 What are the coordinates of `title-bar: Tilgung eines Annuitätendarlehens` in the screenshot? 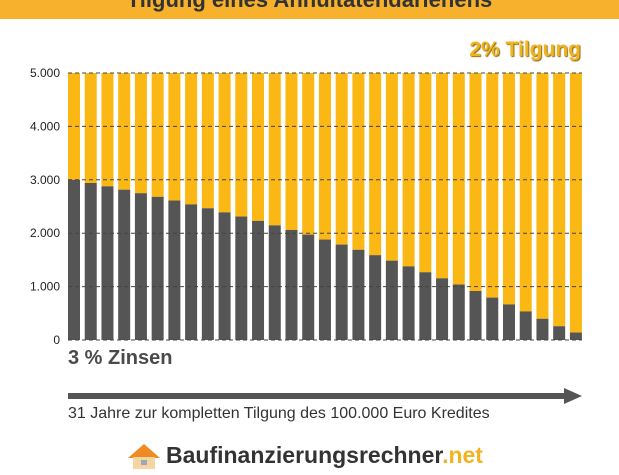 It's located at (309, 9).